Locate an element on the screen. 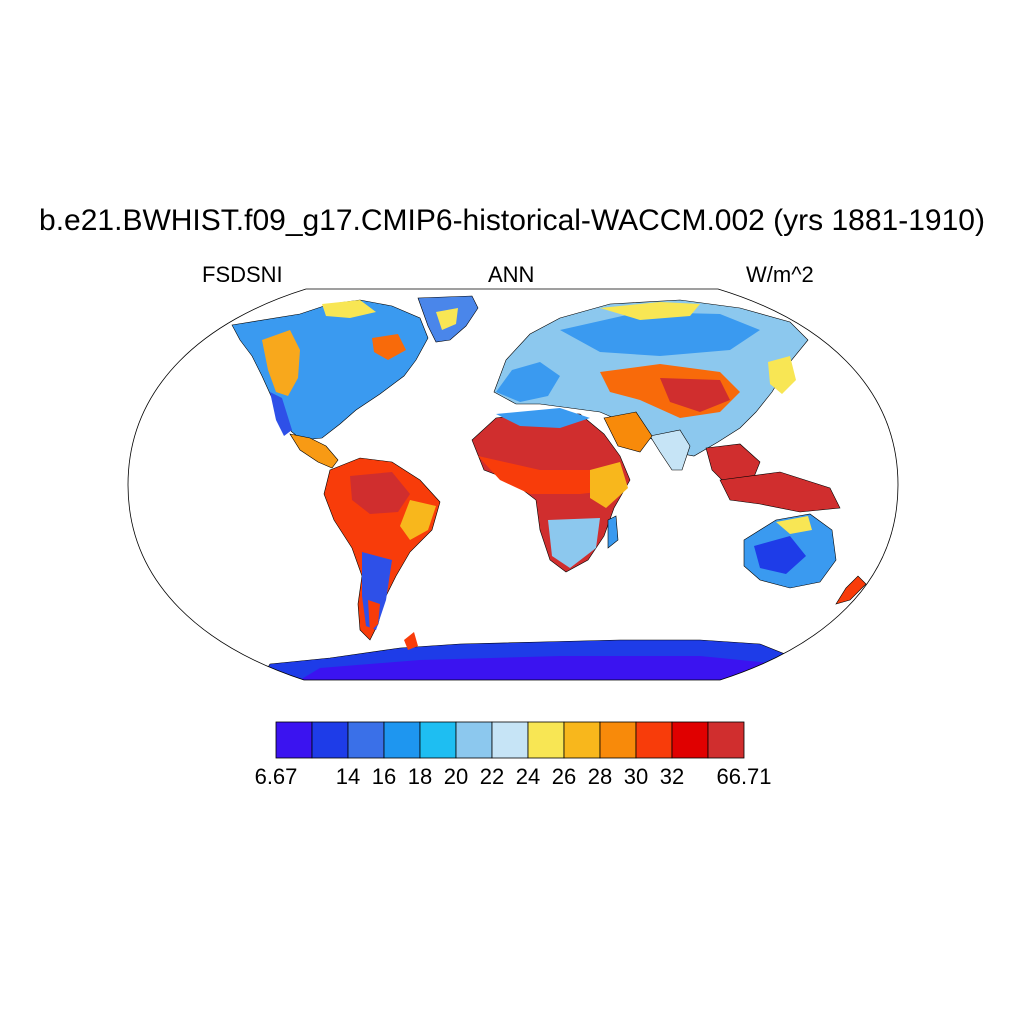 The width and height of the screenshot is (1024, 1024). colorbar-tick-label: 6.67 is located at coordinates (276, 776).